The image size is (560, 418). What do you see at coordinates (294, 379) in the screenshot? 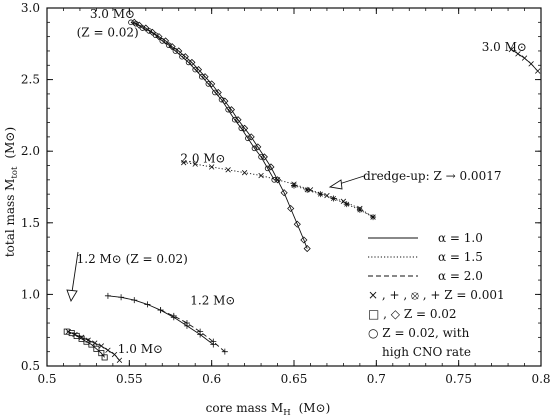
I see `x-tick-label: 0.65` at bounding box center [294, 379].